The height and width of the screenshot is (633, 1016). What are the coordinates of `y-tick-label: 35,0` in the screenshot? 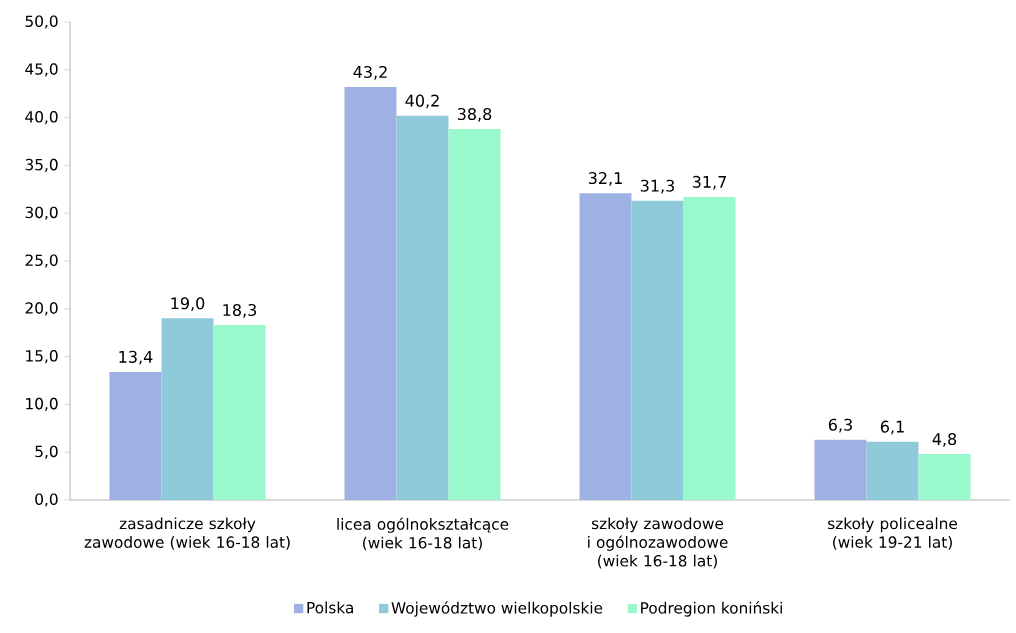 It's located at (41, 165).